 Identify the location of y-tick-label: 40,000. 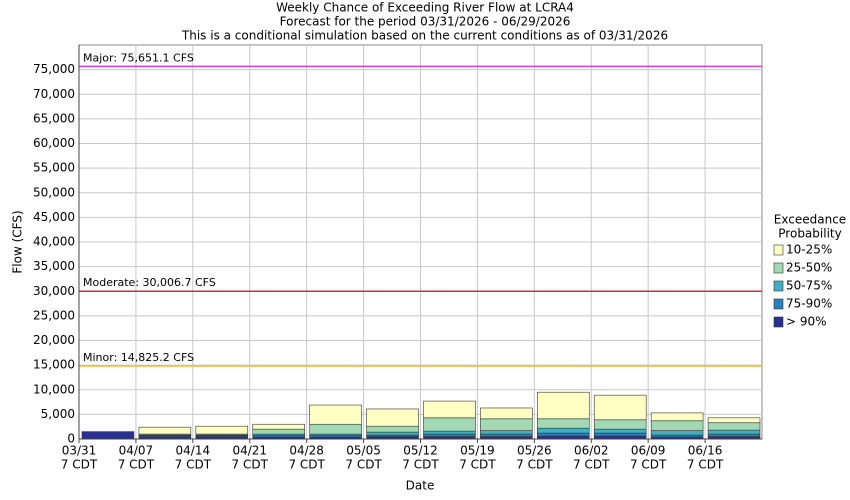
(54, 242).